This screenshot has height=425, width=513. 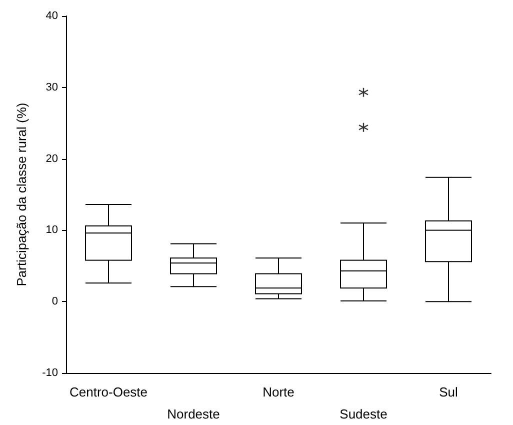 I want to click on y-axis-title: Participação da classe rural (%), so click(x=21, y=194).